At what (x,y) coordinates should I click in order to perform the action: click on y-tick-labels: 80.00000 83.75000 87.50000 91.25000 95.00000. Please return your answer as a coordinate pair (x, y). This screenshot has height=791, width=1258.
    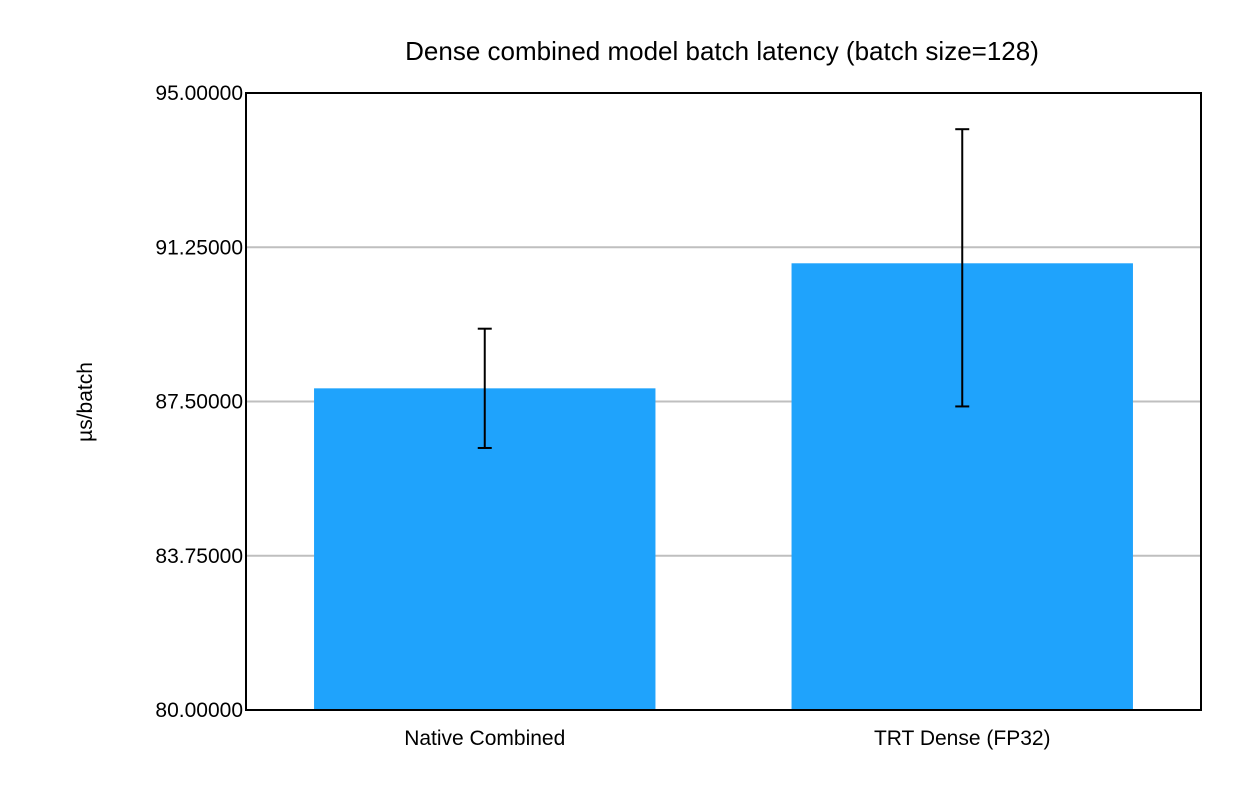
    Looking at the image, I should click on (199, 402).